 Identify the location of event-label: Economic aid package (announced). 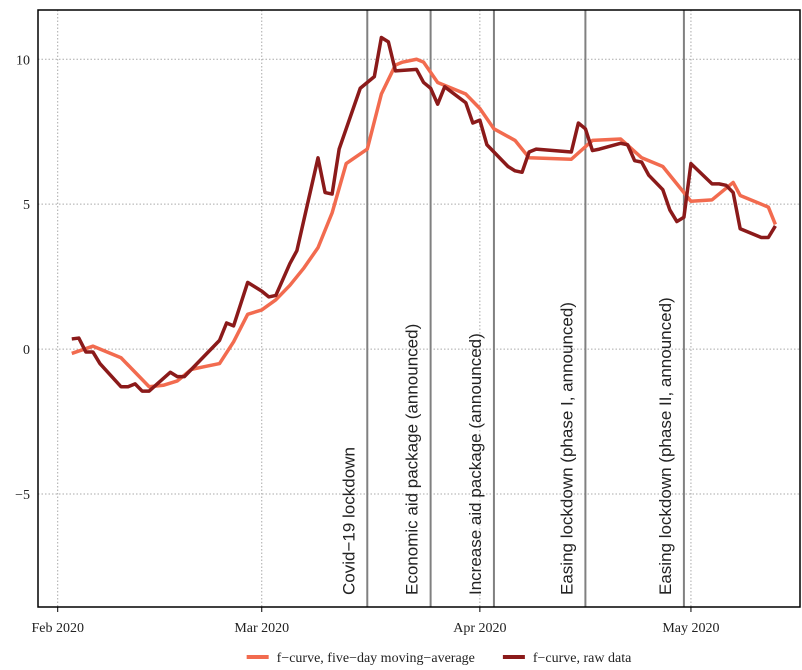
(412, 459).